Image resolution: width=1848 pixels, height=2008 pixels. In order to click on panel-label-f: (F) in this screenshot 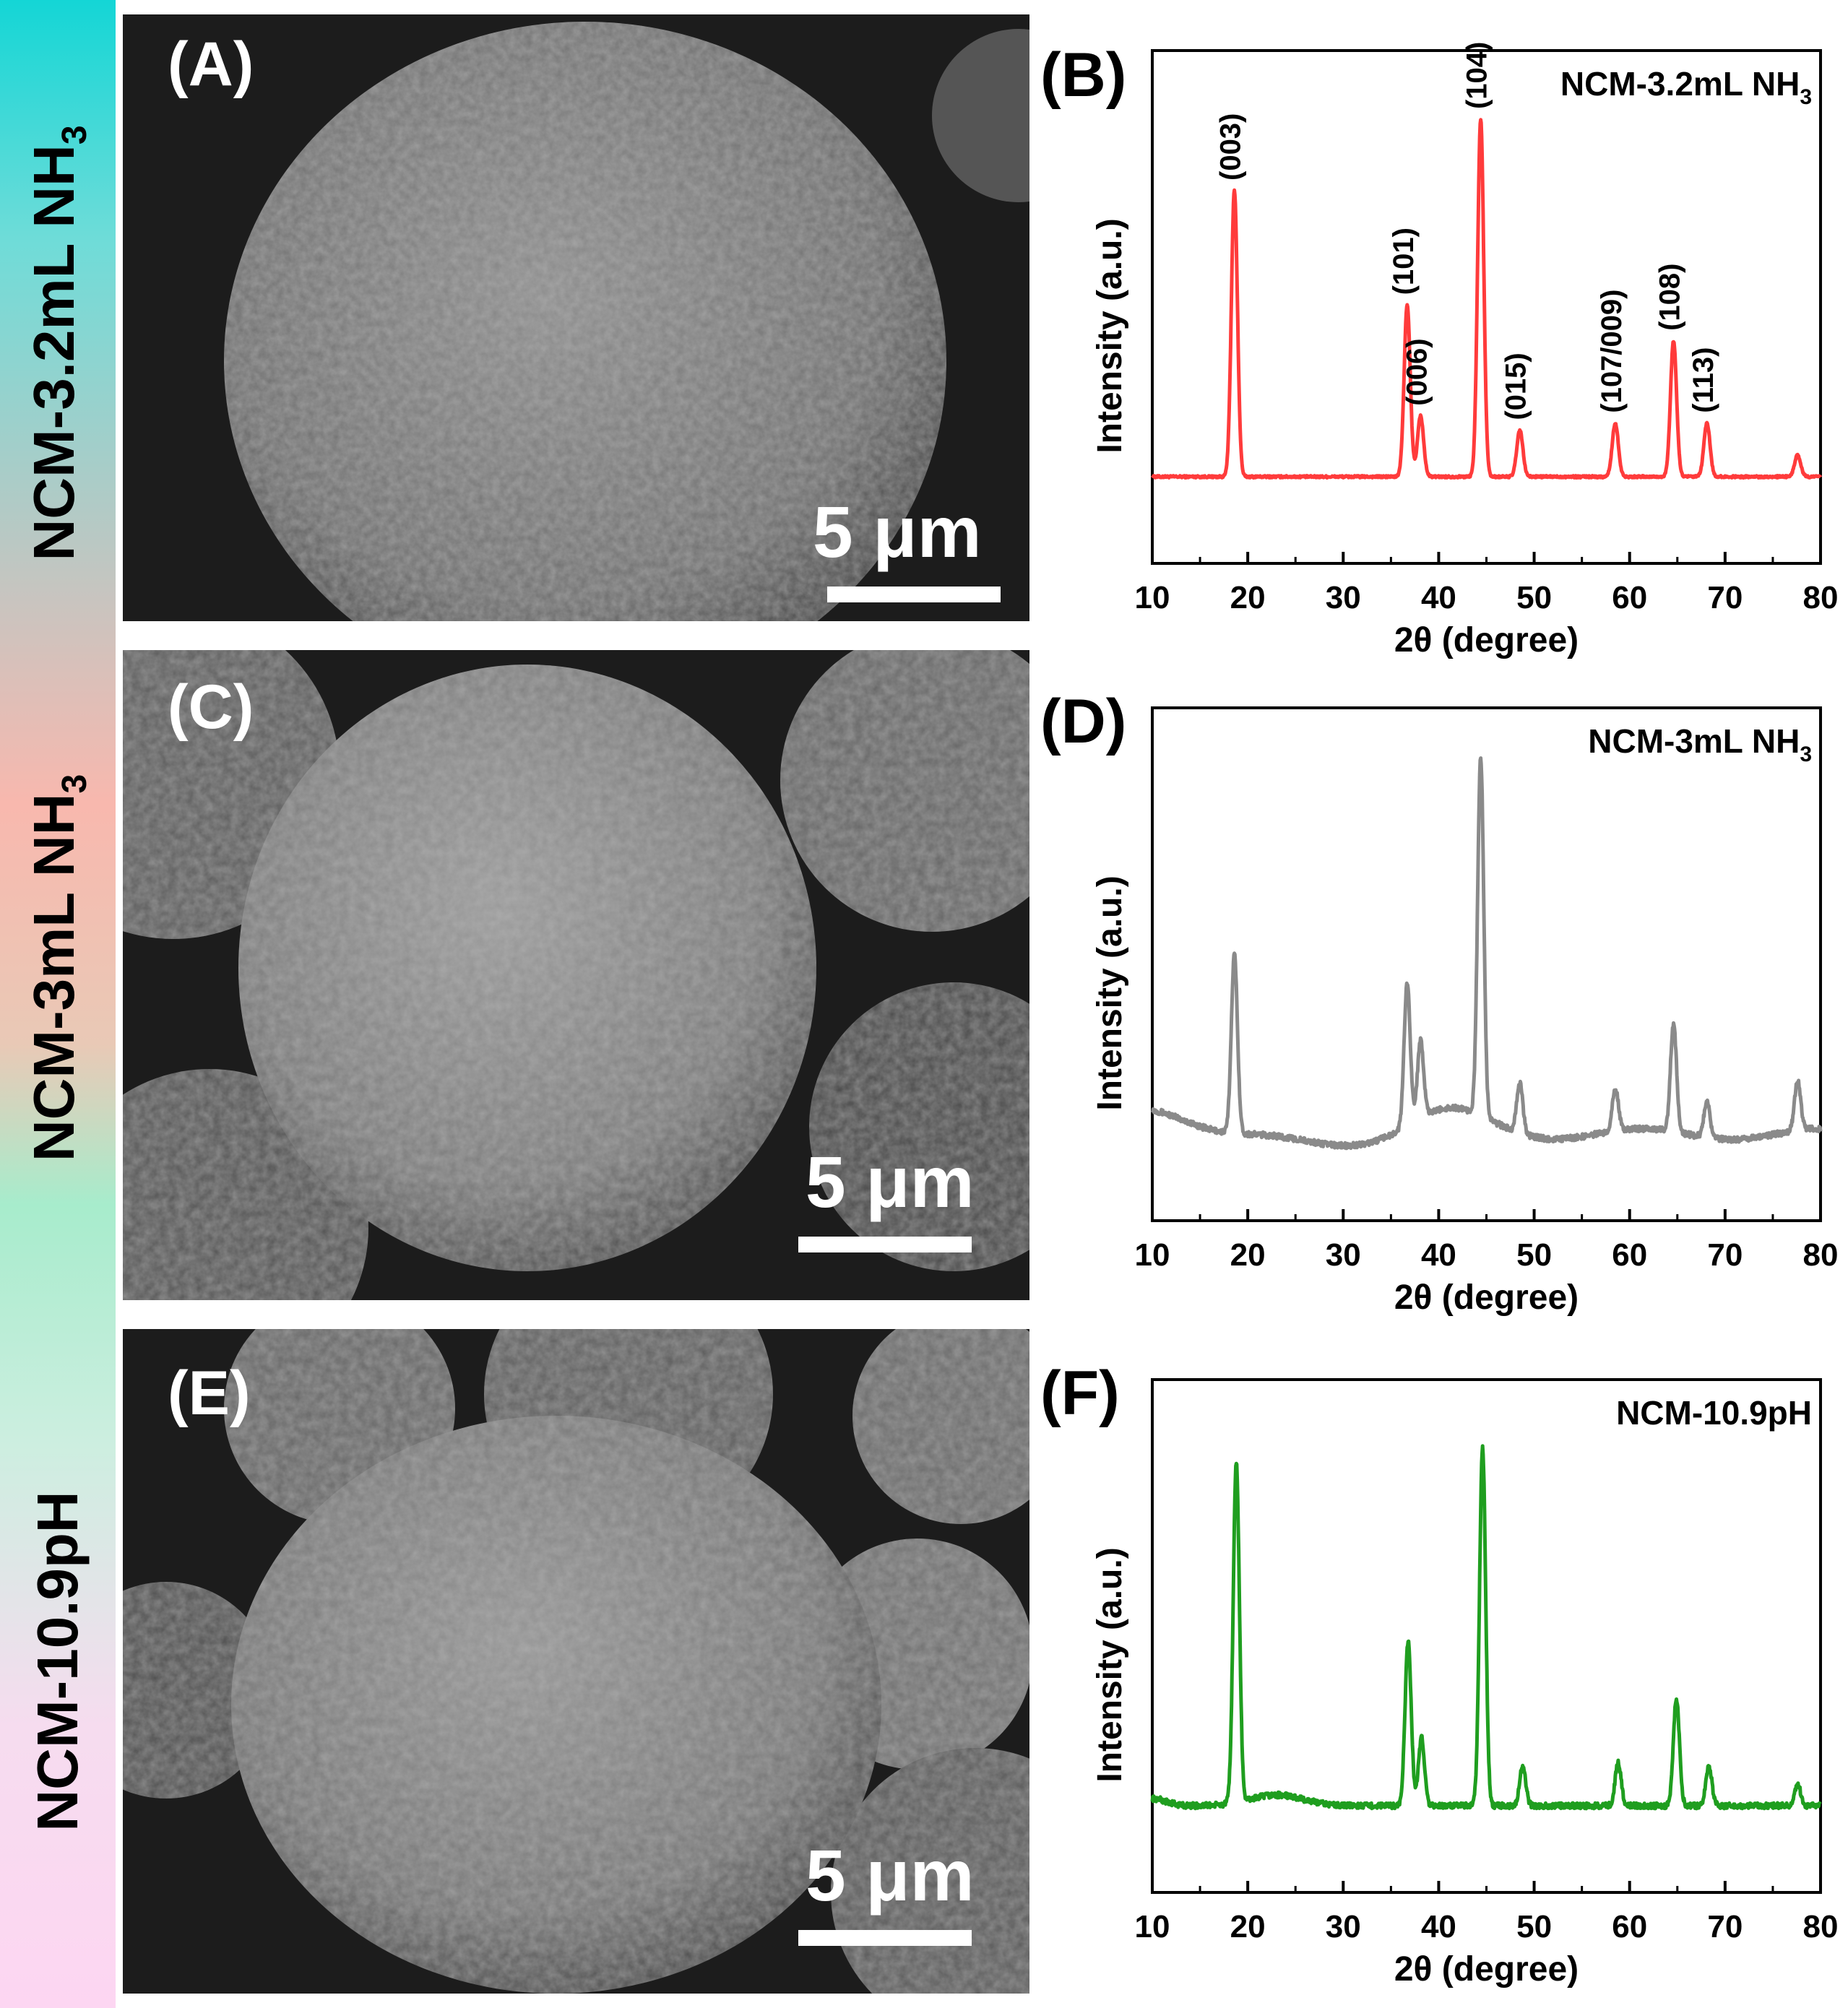, I will do `click(1080, 1394)`.